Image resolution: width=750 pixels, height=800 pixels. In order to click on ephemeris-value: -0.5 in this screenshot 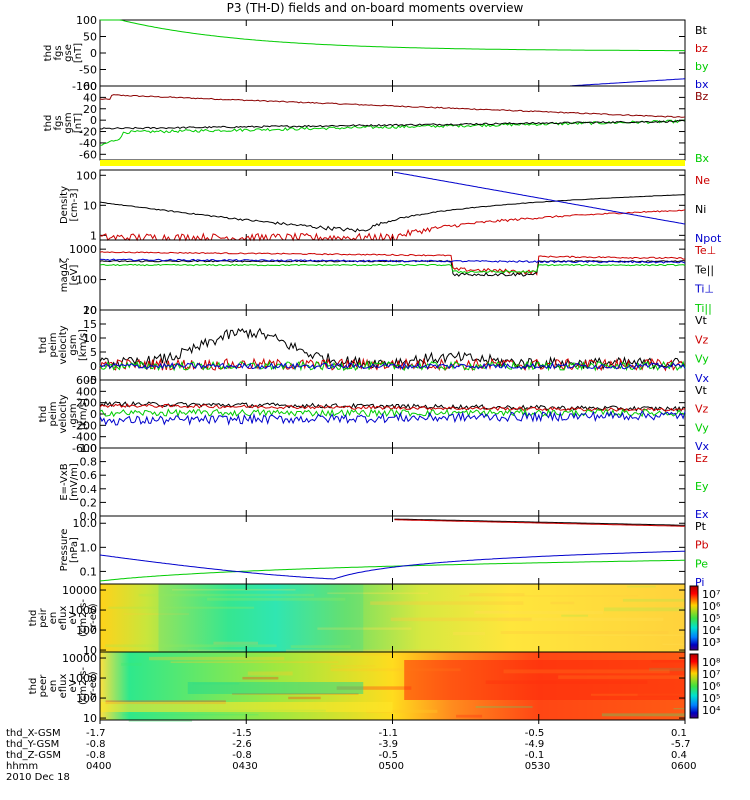, I will do `click(534, 733)`.